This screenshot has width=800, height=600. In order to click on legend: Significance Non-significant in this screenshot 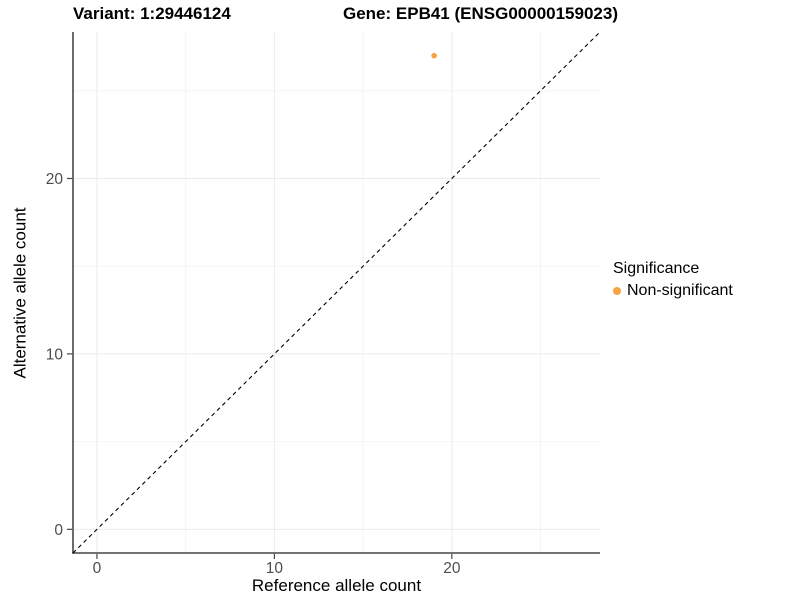, I will do `click(673, 280)`.